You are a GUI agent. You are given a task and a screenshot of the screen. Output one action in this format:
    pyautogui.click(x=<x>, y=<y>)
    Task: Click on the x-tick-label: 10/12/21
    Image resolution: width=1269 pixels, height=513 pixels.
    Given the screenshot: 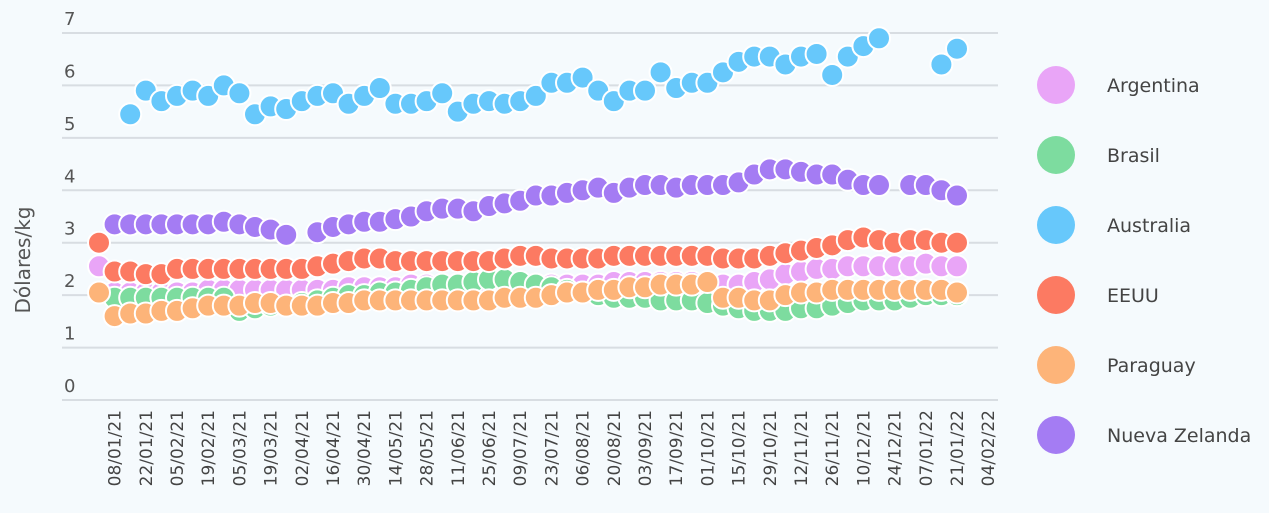 What is the action you would take?
    pyautogui.click(x=864, y=448)
    